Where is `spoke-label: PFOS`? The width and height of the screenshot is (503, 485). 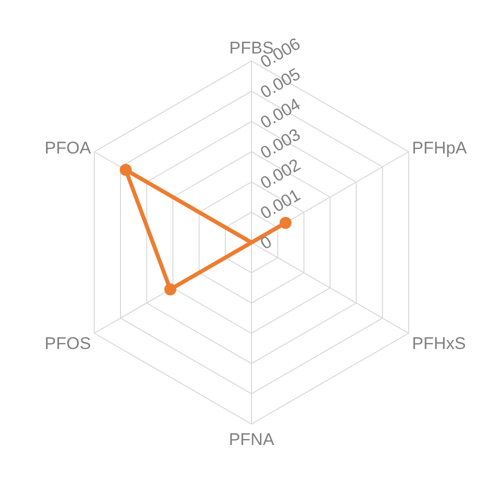
spoke-label: PFOS is located at coordinates (67, 343).